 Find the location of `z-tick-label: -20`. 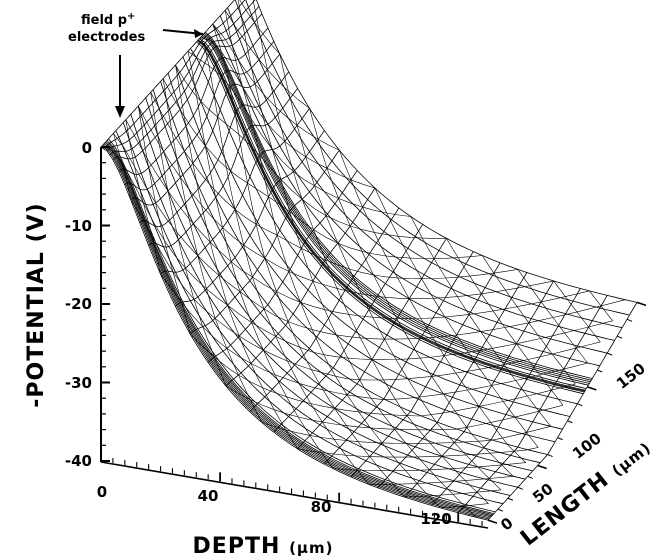

z-tick-label: -20 is located at coordinates (78, 304).